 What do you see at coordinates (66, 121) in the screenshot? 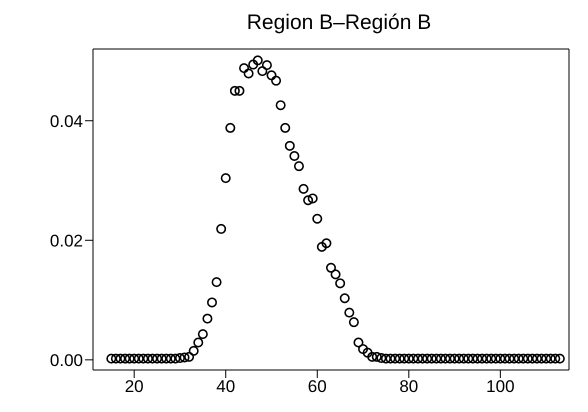
I see `y-tick-label: 0.04` at bounding box center [66, 121].